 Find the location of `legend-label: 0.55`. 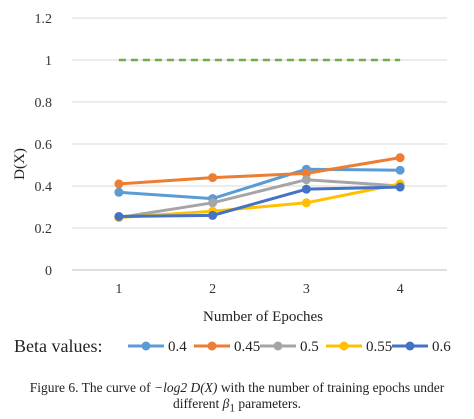

legend-label: 0.55 is located at coordinates (379, 347).